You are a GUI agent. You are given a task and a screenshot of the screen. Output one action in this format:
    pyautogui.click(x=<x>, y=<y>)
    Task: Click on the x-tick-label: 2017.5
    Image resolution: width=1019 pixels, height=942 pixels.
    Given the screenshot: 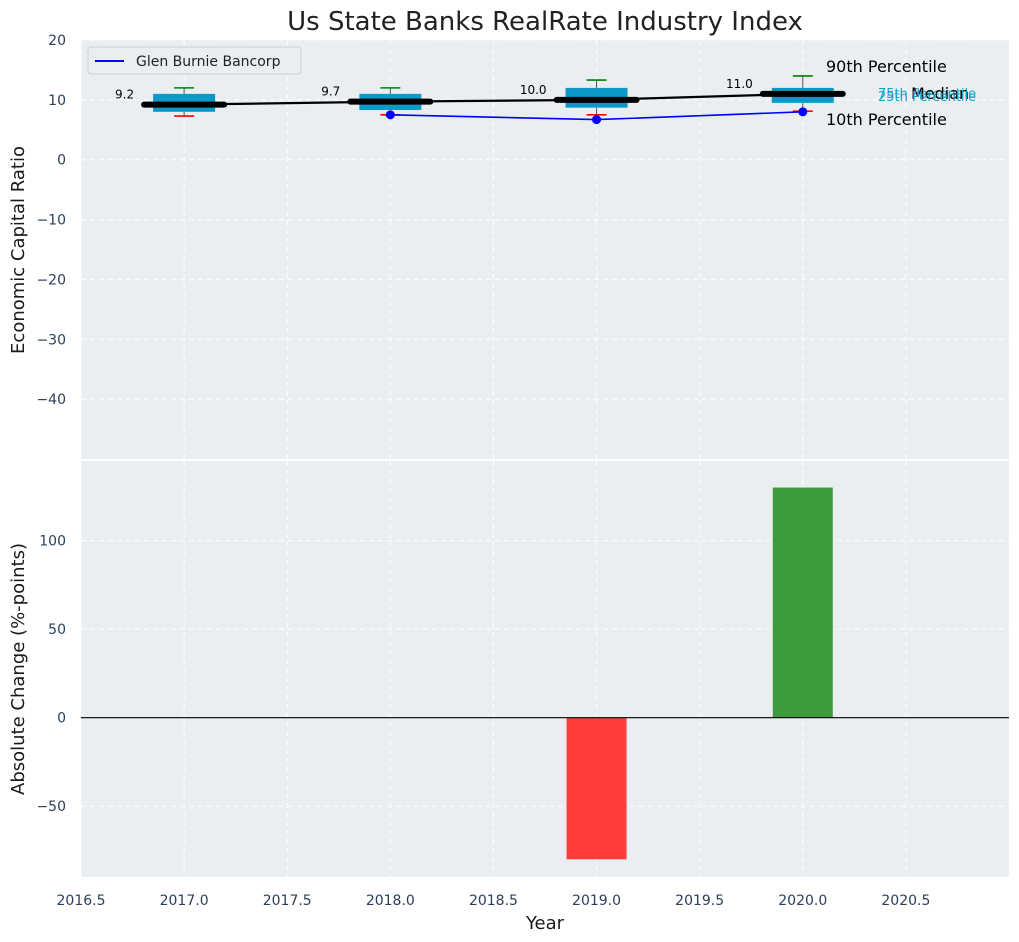 What is the action you would take?
    pyautogui.click(x=287, y=901)
    